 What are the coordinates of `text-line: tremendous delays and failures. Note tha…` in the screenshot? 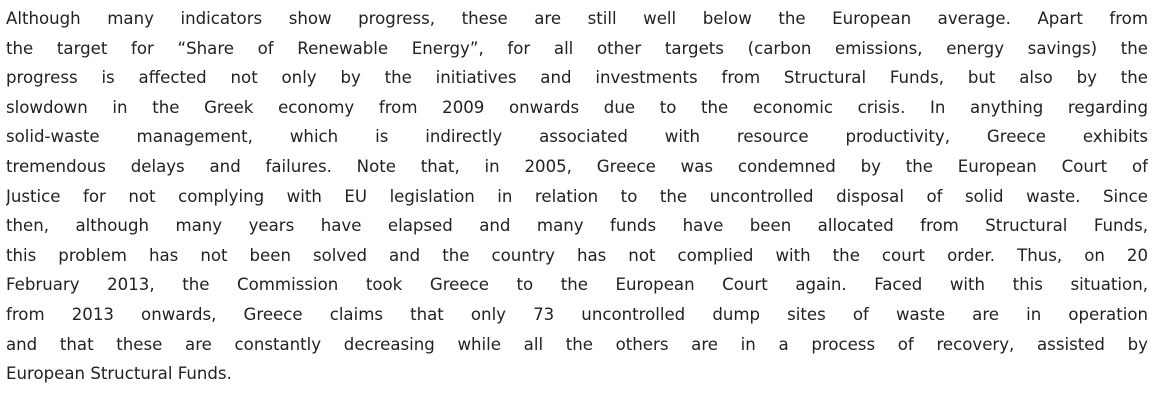 It's located at (577, 166).